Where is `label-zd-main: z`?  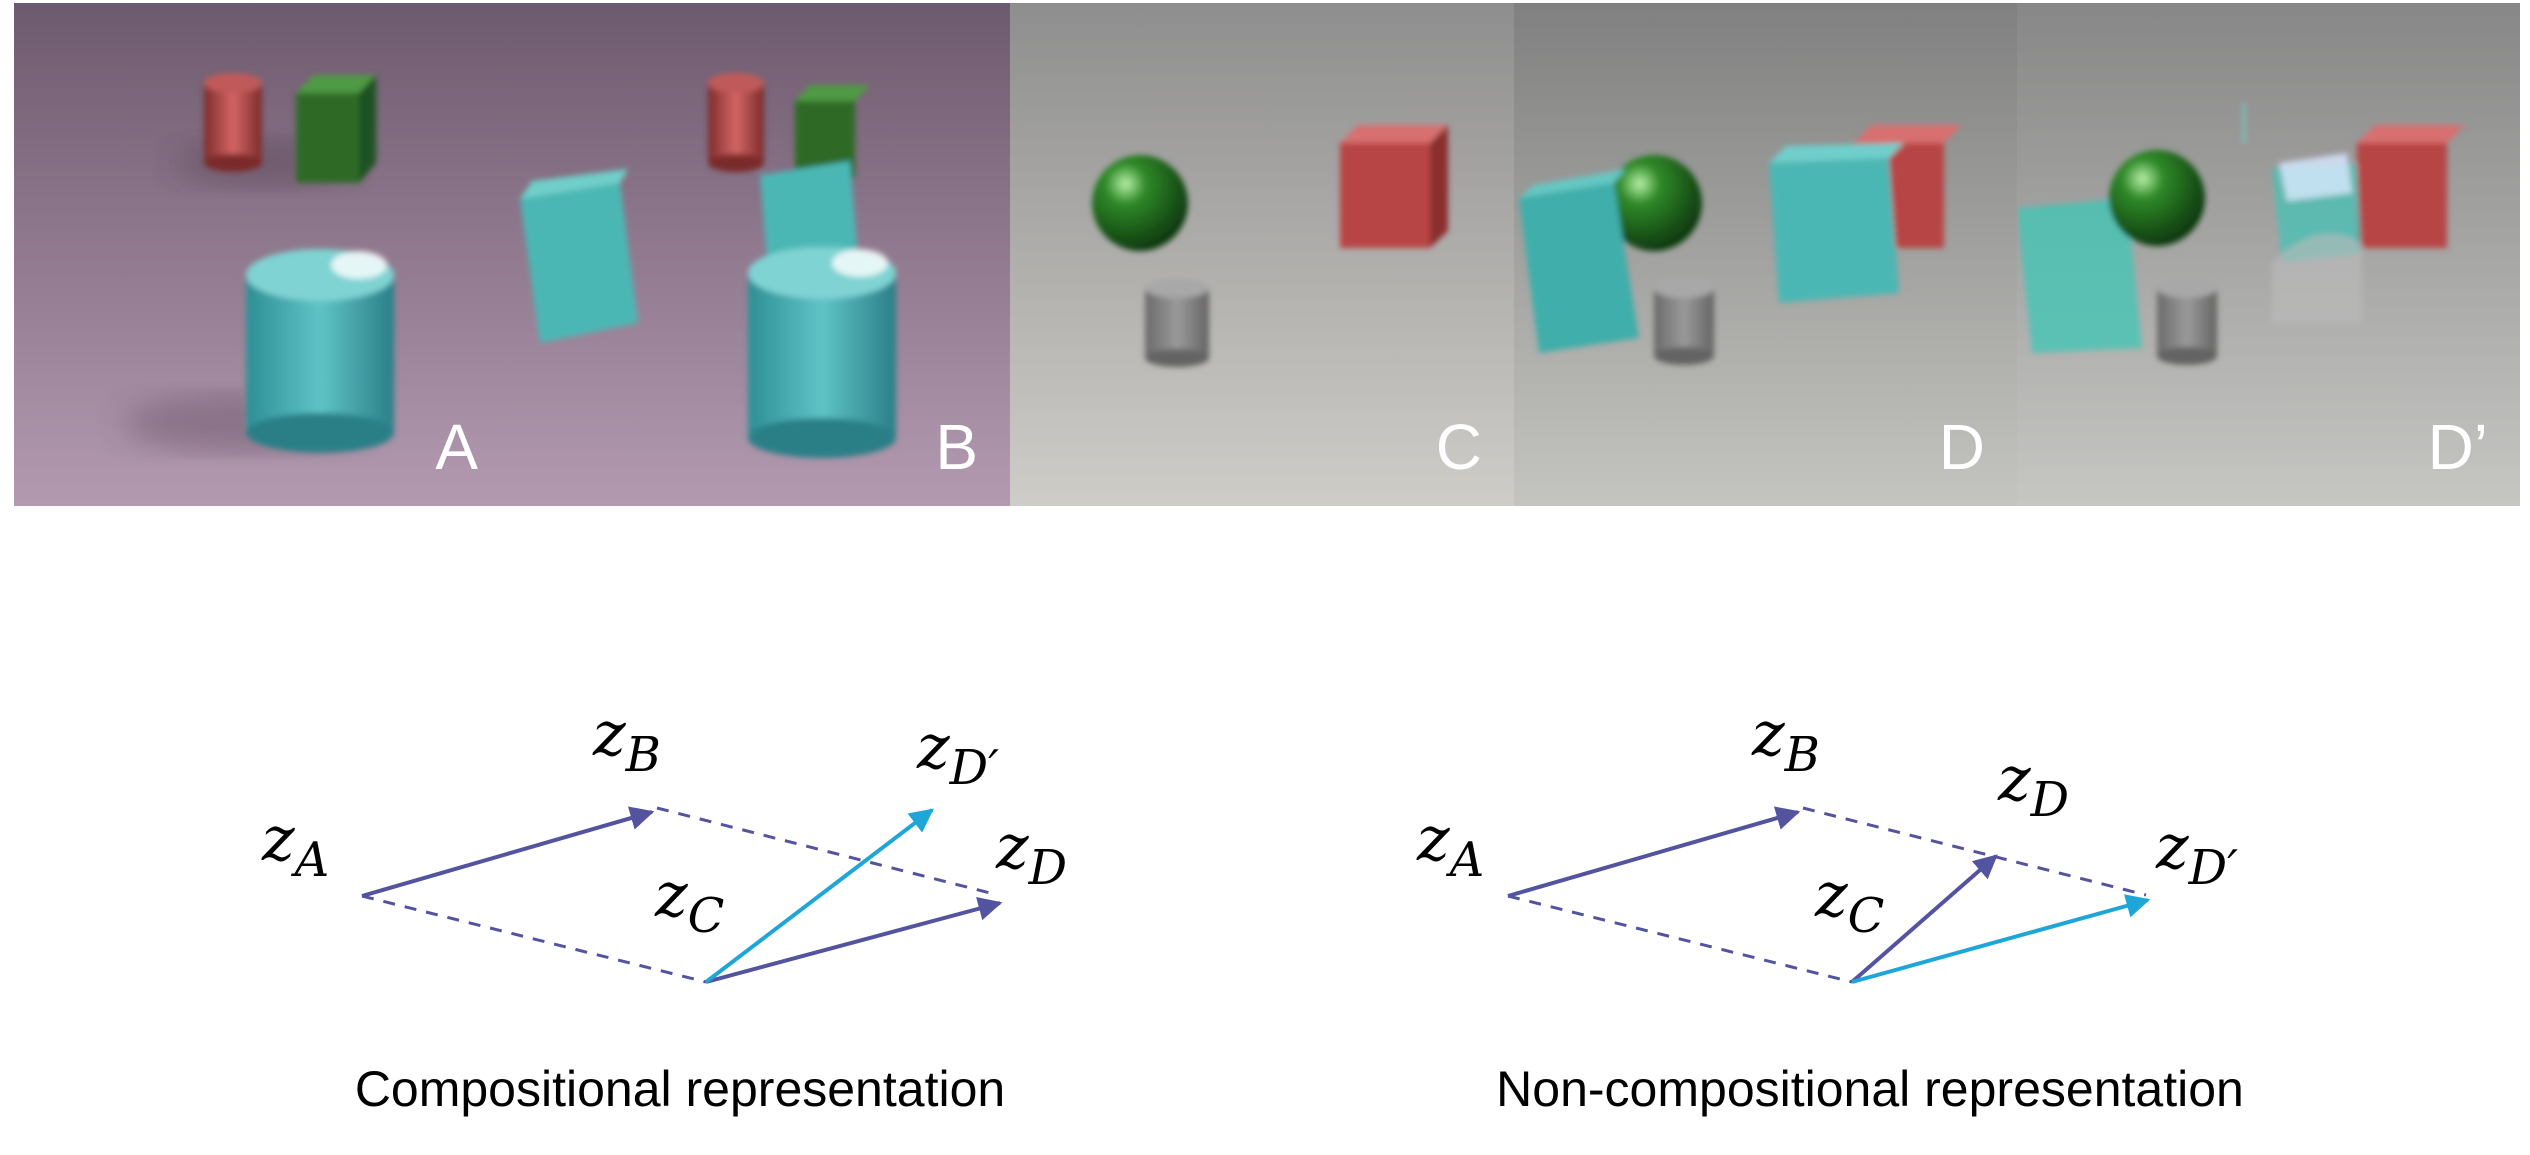
label-zd-main: z is located at coordinates (1012, 846).